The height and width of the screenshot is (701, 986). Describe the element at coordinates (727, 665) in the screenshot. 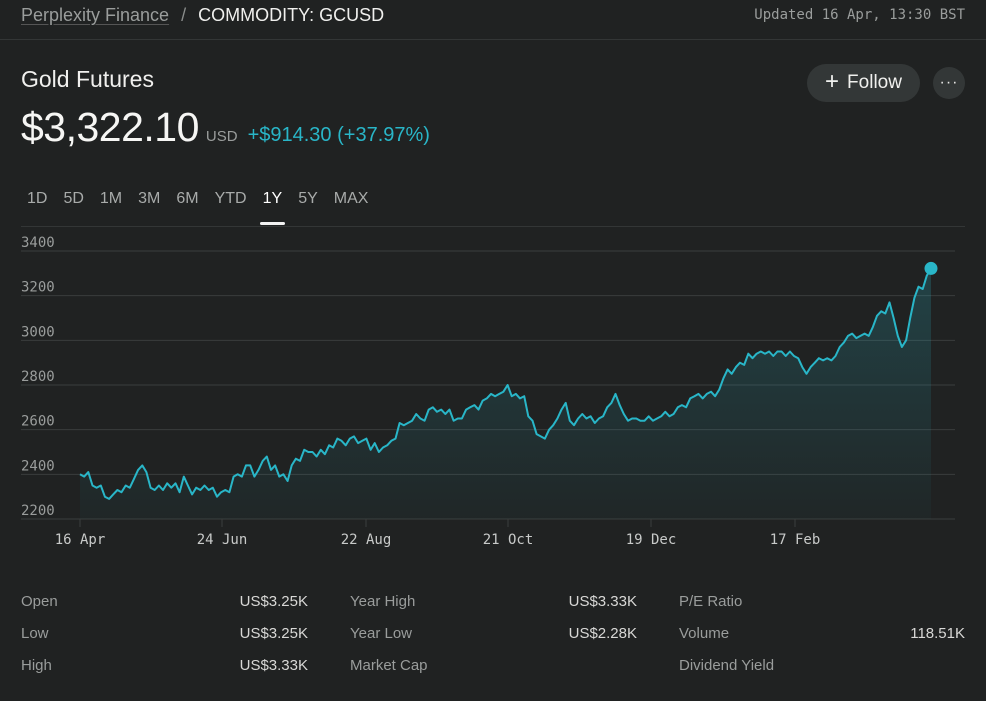

I see `stat-label: Dividend Yield` at that location.